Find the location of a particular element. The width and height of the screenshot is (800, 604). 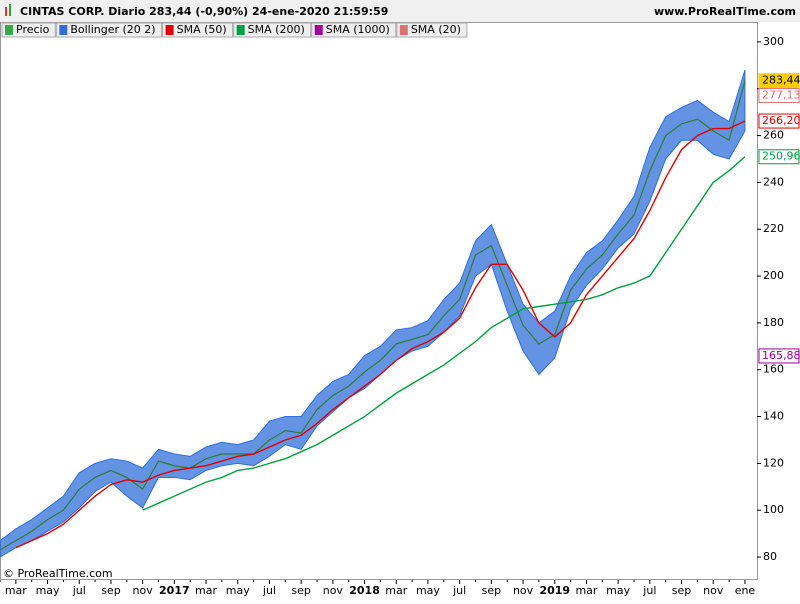

legend-label: SMA (50) is located at coordinates (202, 29).